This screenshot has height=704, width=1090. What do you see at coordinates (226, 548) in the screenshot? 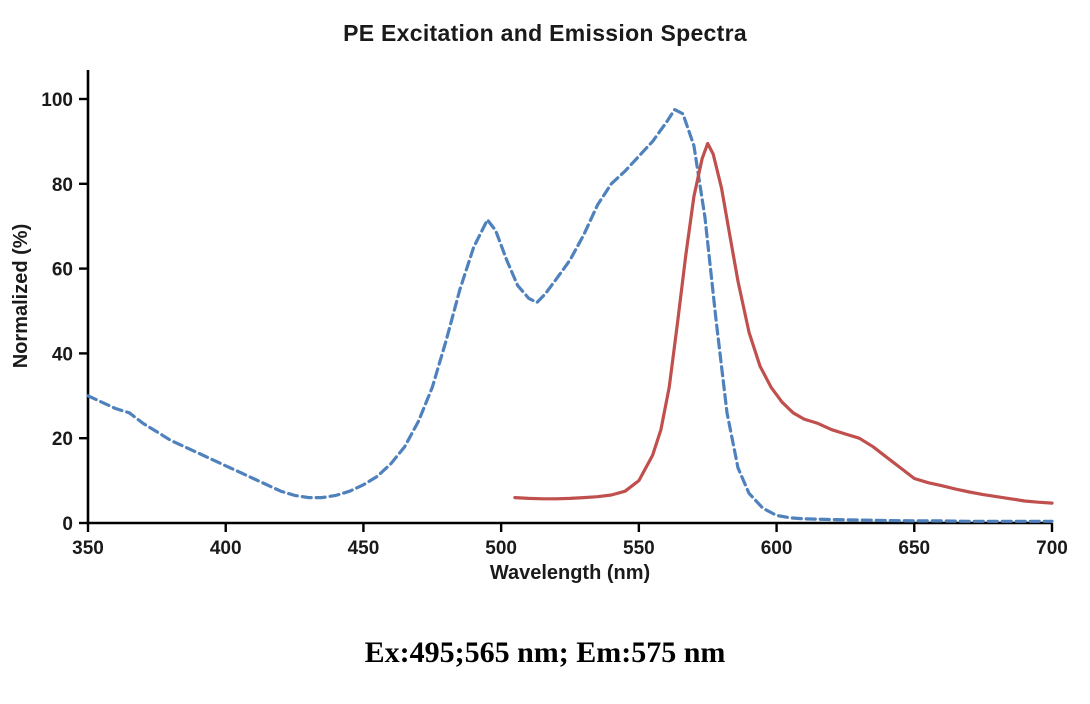
I see `x-tick-label: 400` at bounding box center [226, 548].